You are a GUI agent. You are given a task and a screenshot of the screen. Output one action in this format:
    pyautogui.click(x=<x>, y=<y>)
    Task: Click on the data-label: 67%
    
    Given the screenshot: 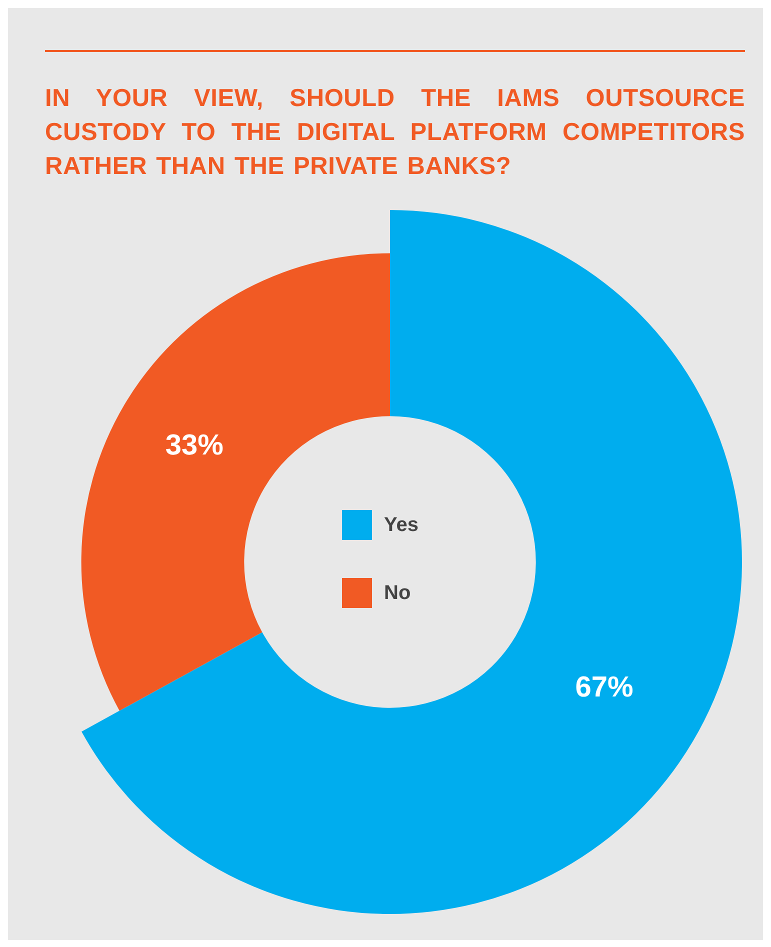 What is the action you would take?
    pyautogui.click(x=604, y=688)
    